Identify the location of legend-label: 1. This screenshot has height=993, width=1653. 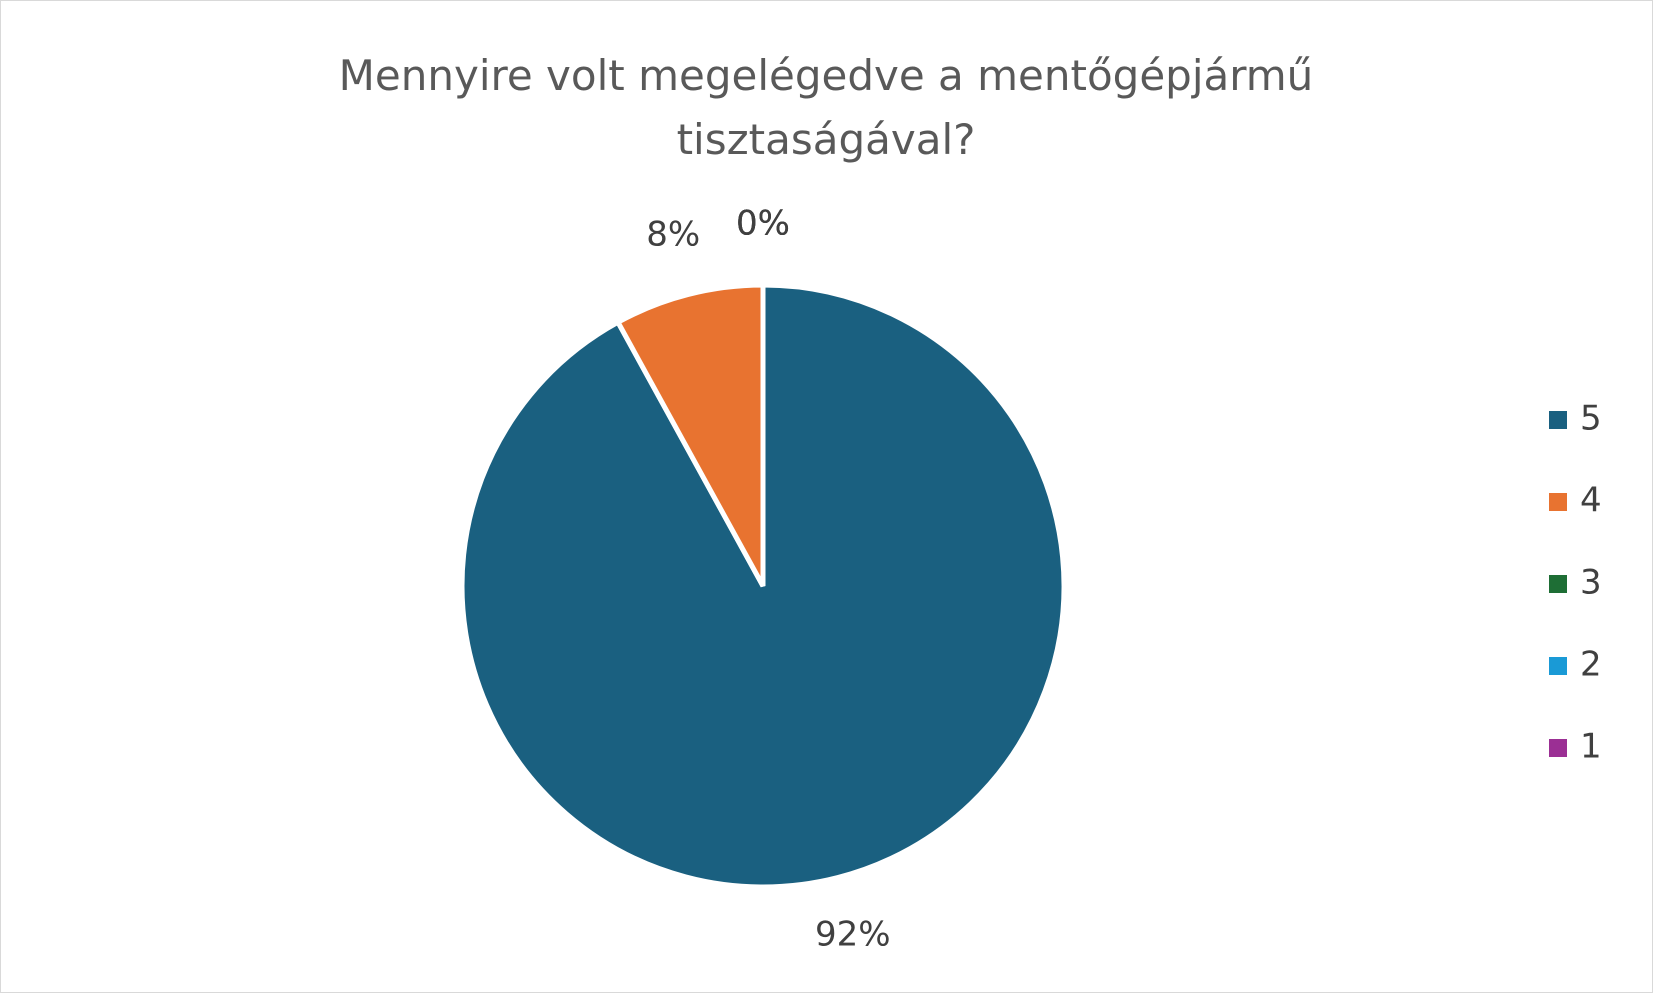
(1591, 747).